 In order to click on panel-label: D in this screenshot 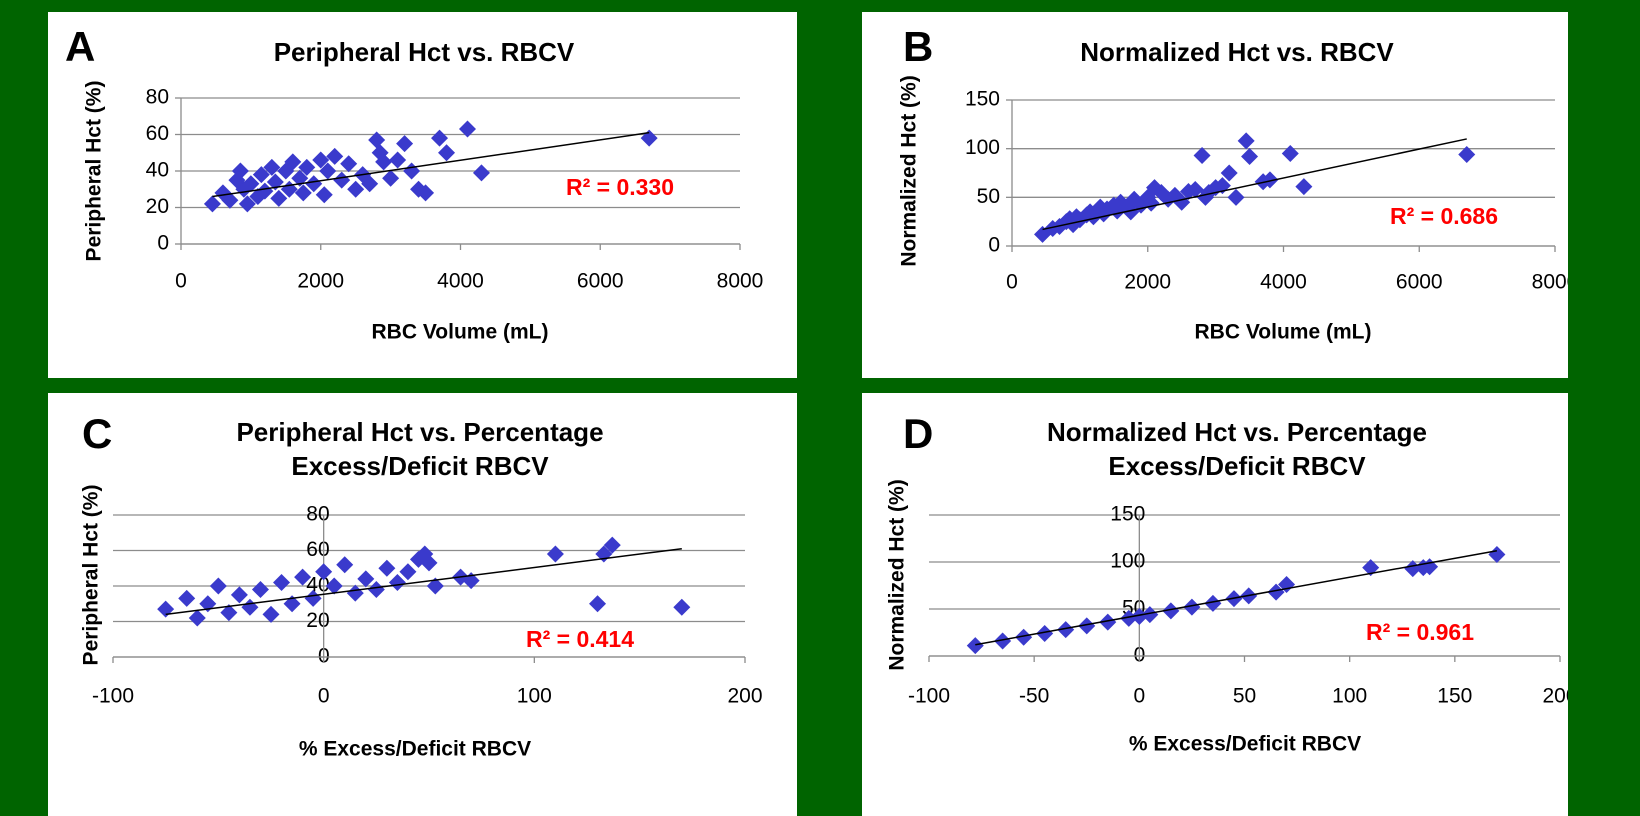, I will do `click(918, 433)`.